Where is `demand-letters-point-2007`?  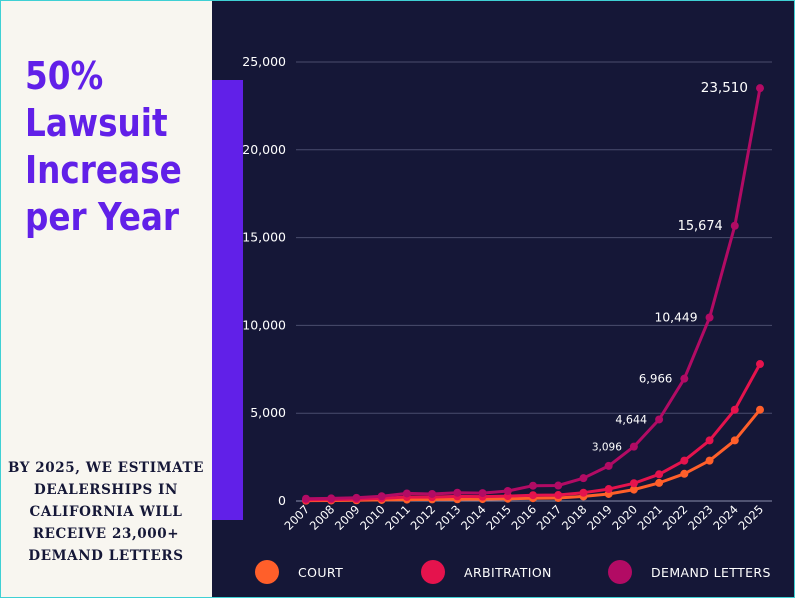 demand-letters-point-2007 is located at coordinates (306, 498).